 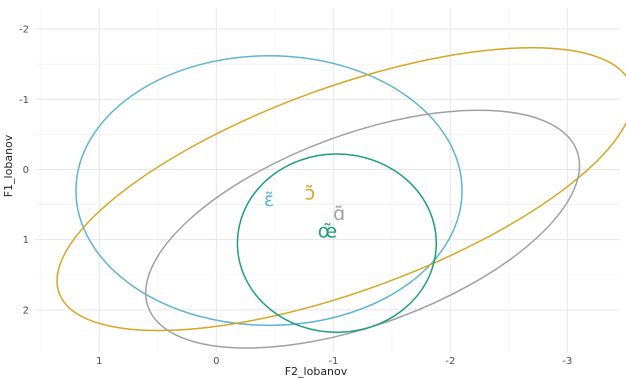 I want to click on vowel-label: ɔ̃, so click(x=310, y=194).